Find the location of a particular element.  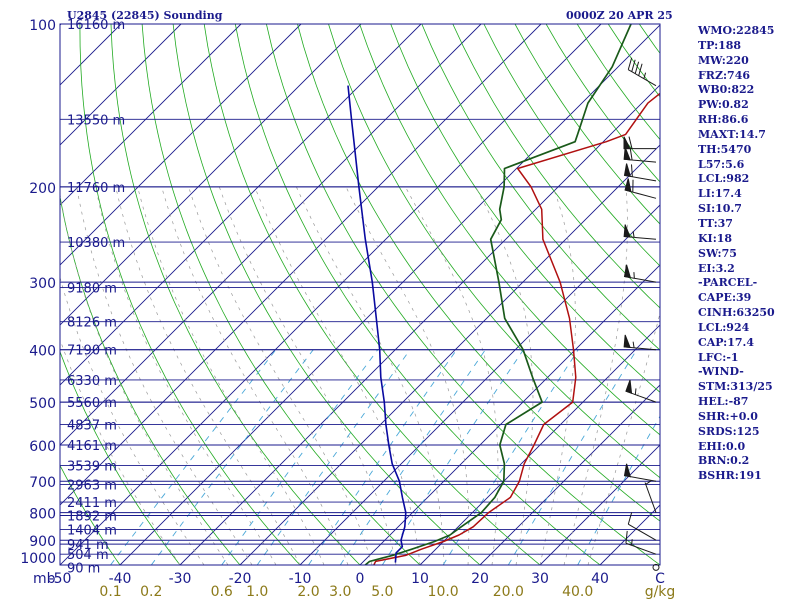

mixing-ratio-tick-label: 3.0 is located at coordinates (340, 592).